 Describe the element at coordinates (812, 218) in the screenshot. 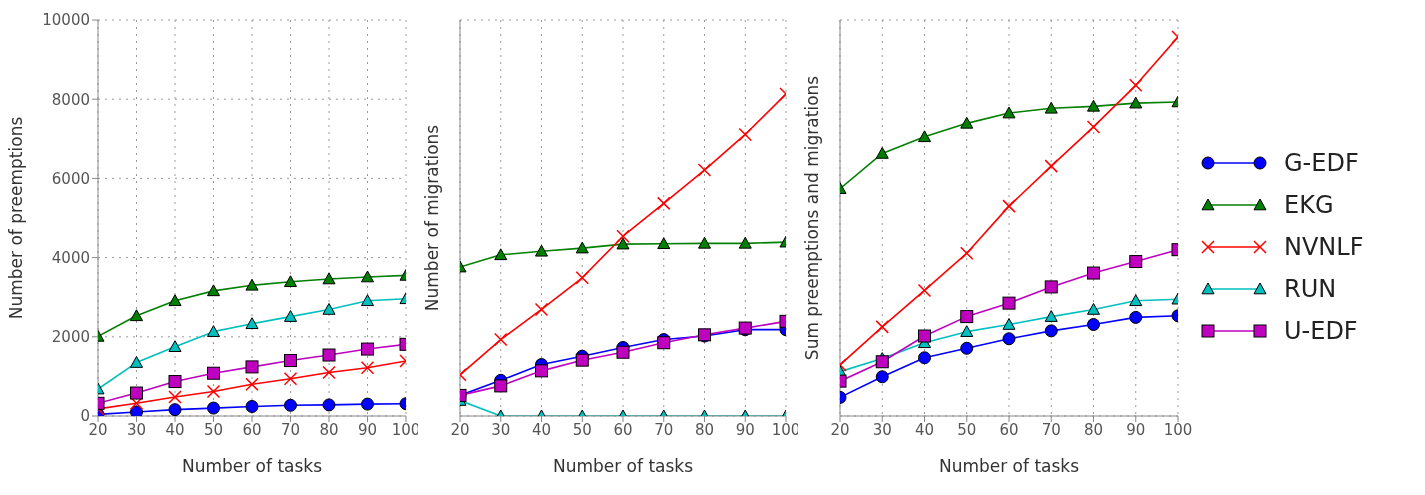

I see `y-axis-title: Sum preemptions and migrations` at that location.